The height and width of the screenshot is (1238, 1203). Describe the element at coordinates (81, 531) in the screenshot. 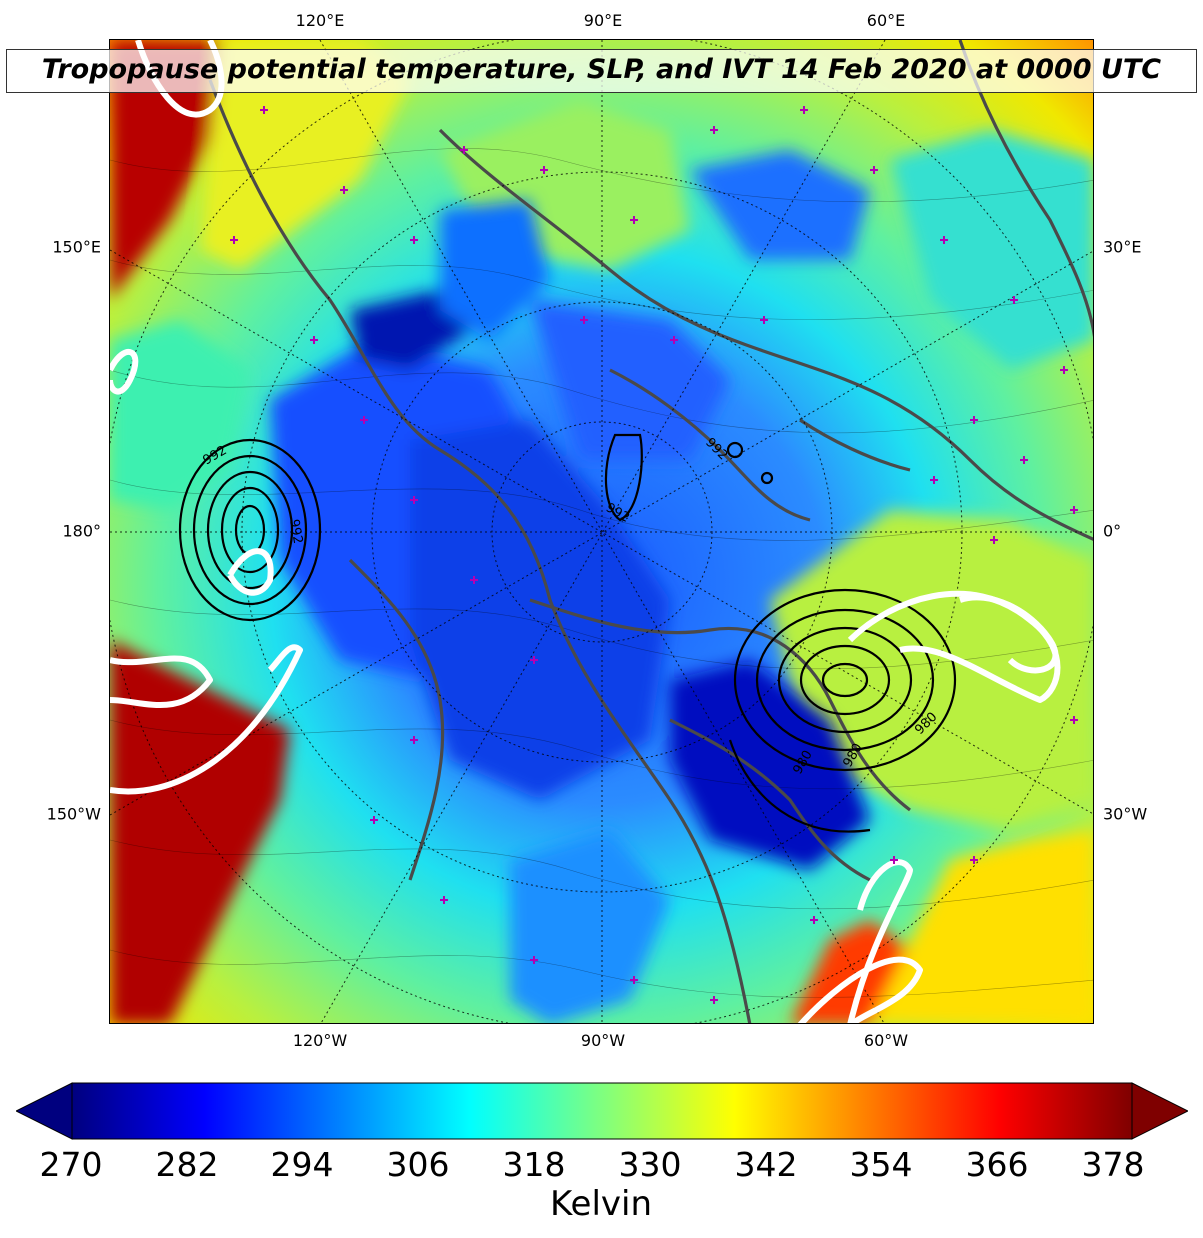

I see `coord-label-left: 180°` at that location.